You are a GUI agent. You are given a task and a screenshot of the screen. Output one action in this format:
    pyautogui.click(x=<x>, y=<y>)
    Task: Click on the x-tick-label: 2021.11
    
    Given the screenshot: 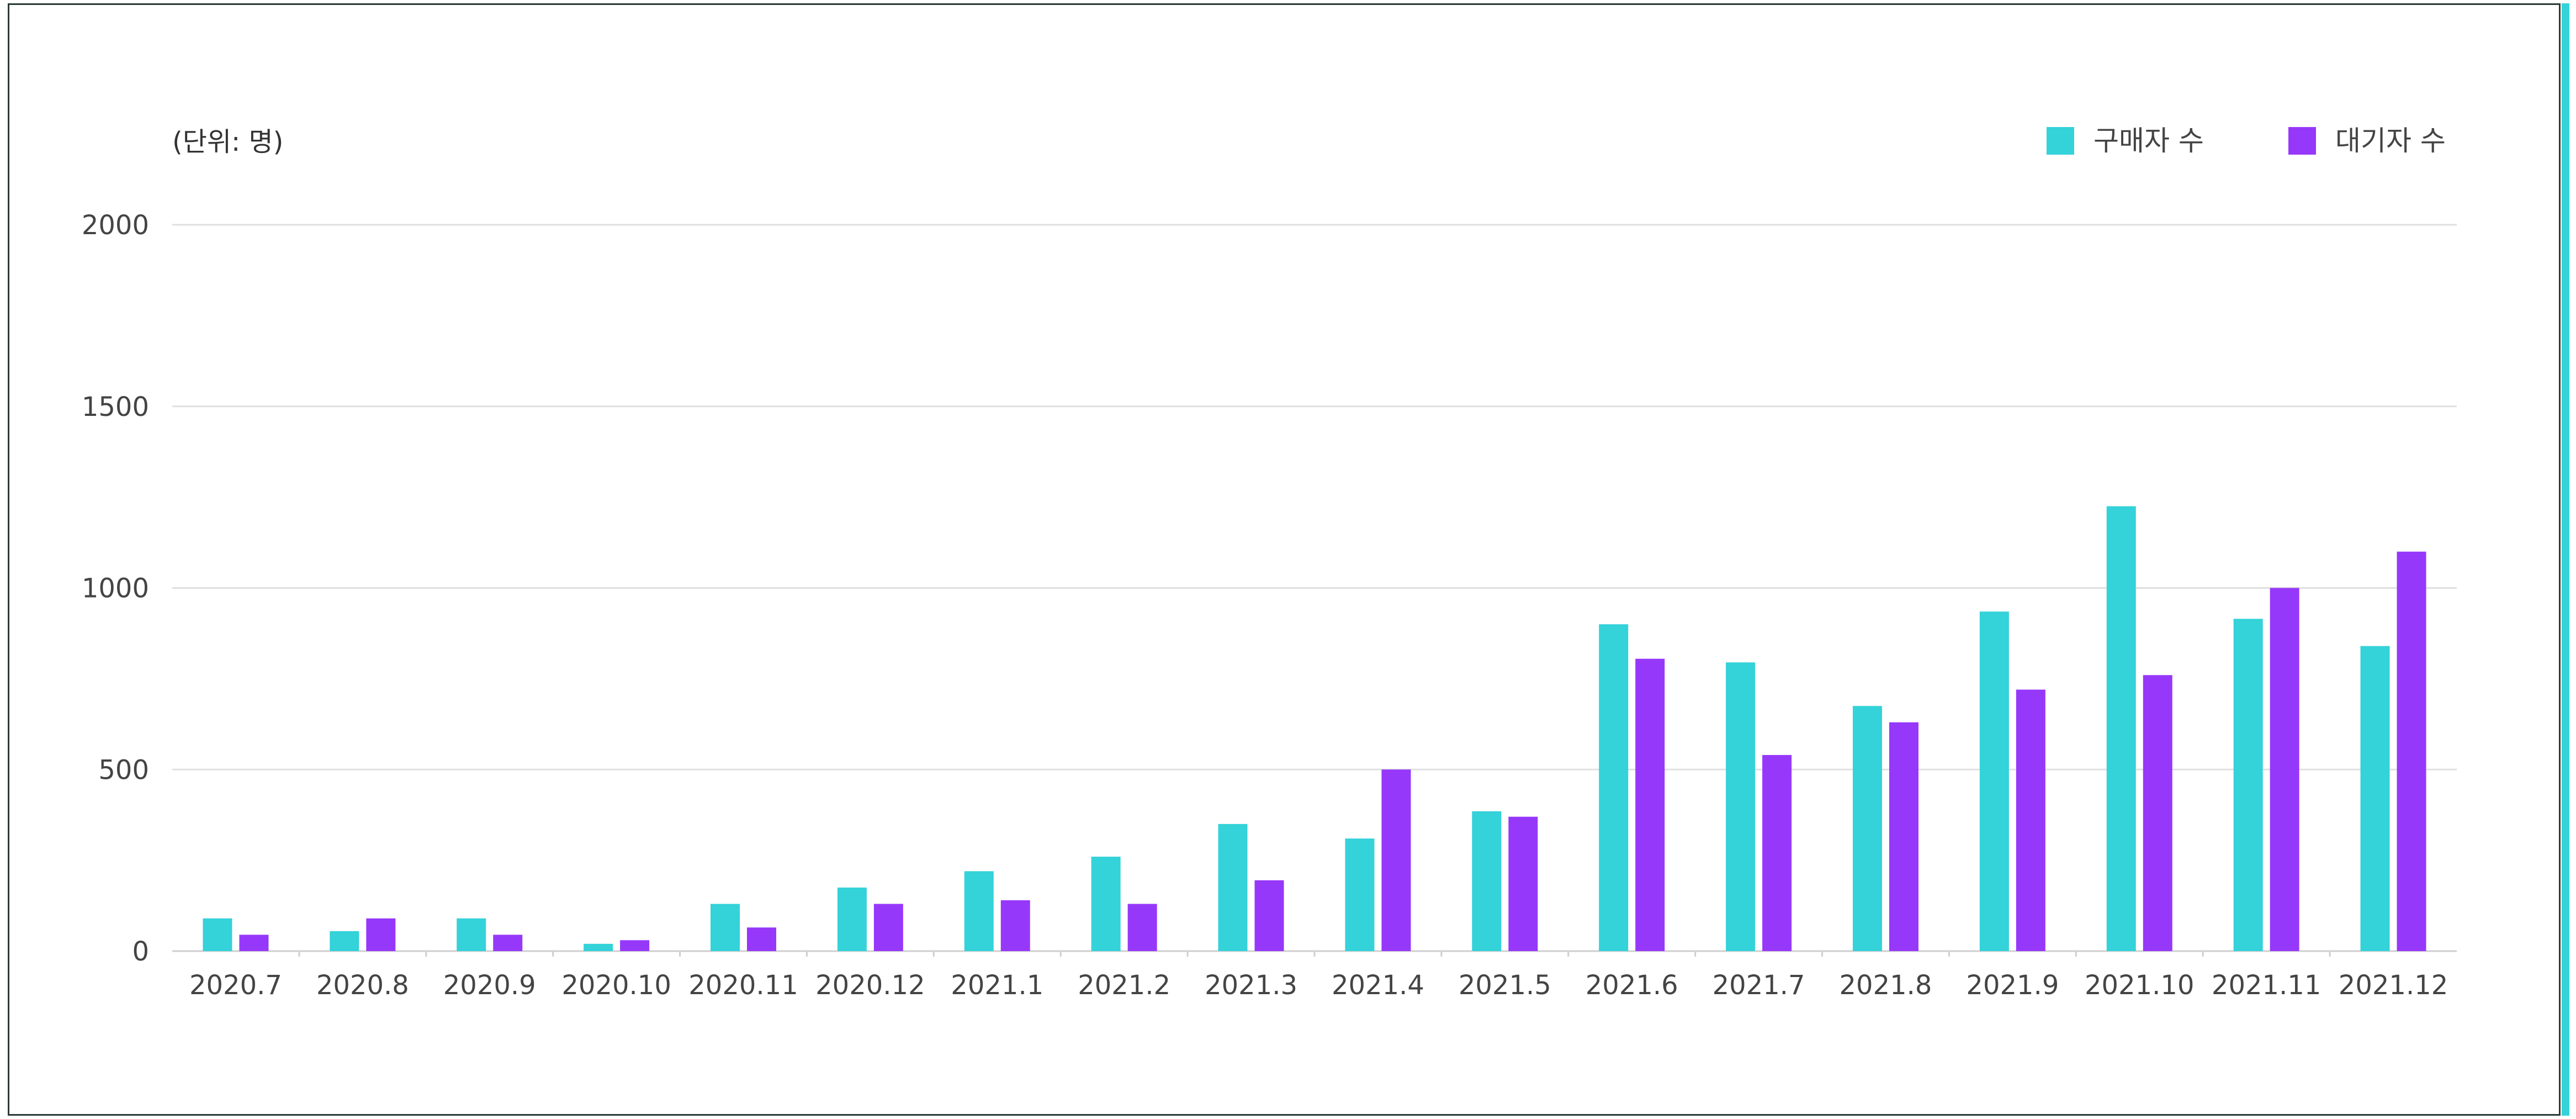 What is the action you would take?
    pyautogui.click(x=2266, y=985)
    